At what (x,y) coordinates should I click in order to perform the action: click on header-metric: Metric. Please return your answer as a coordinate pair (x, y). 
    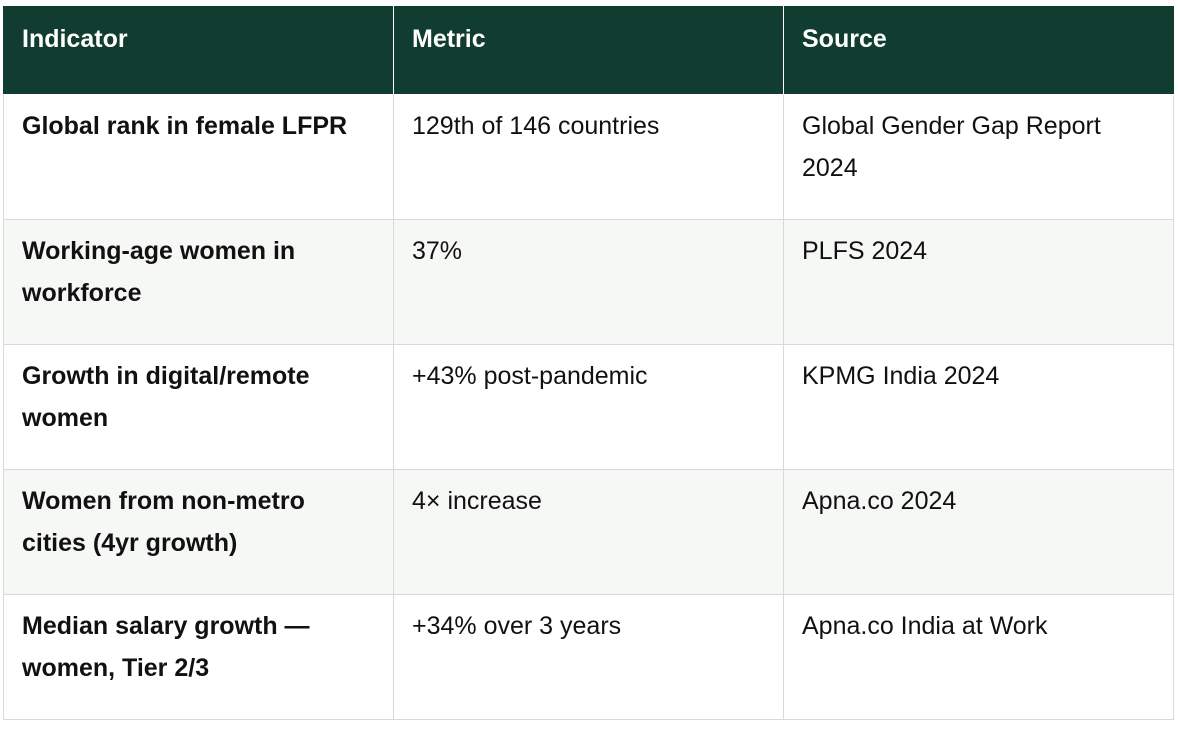
    Looking at the image, I should click on (588, 50).